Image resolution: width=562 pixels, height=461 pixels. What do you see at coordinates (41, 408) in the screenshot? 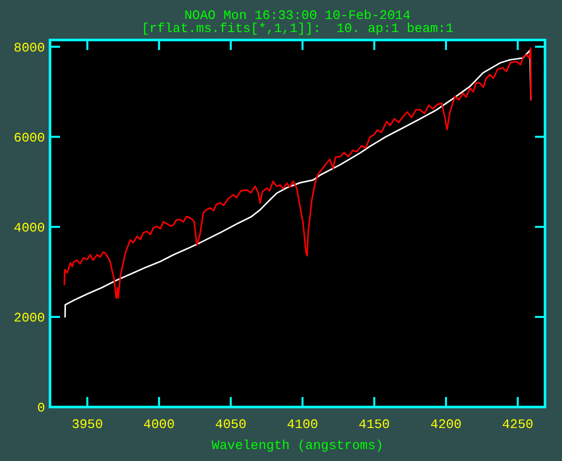
I see `y-tick-label: 0` at bounding box center [41, 408].